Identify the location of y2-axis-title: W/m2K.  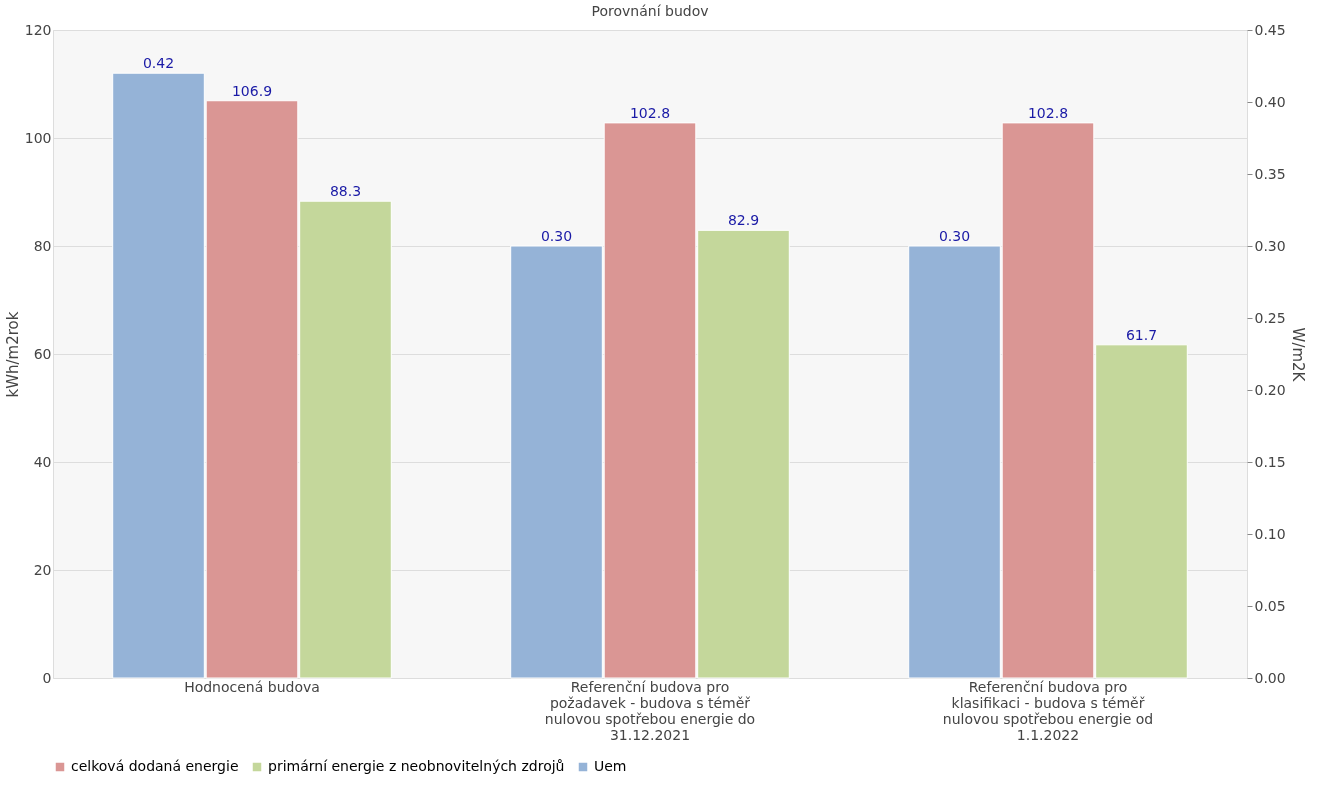
(1297, 355).